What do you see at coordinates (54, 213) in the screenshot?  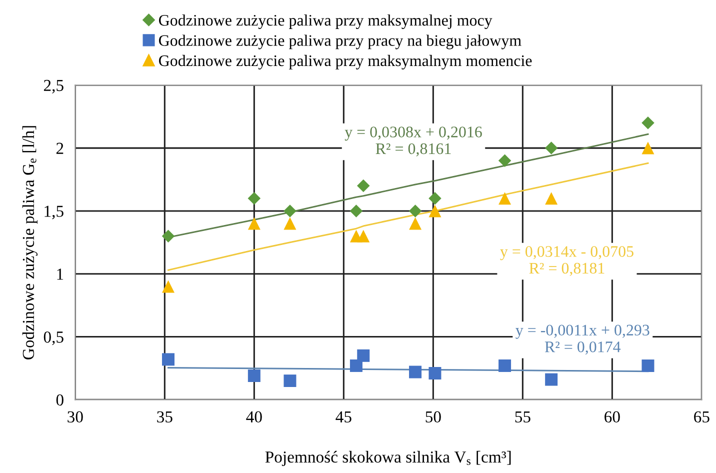 I see `y-tick-label: 1,5` at bounding box center [54, 213].